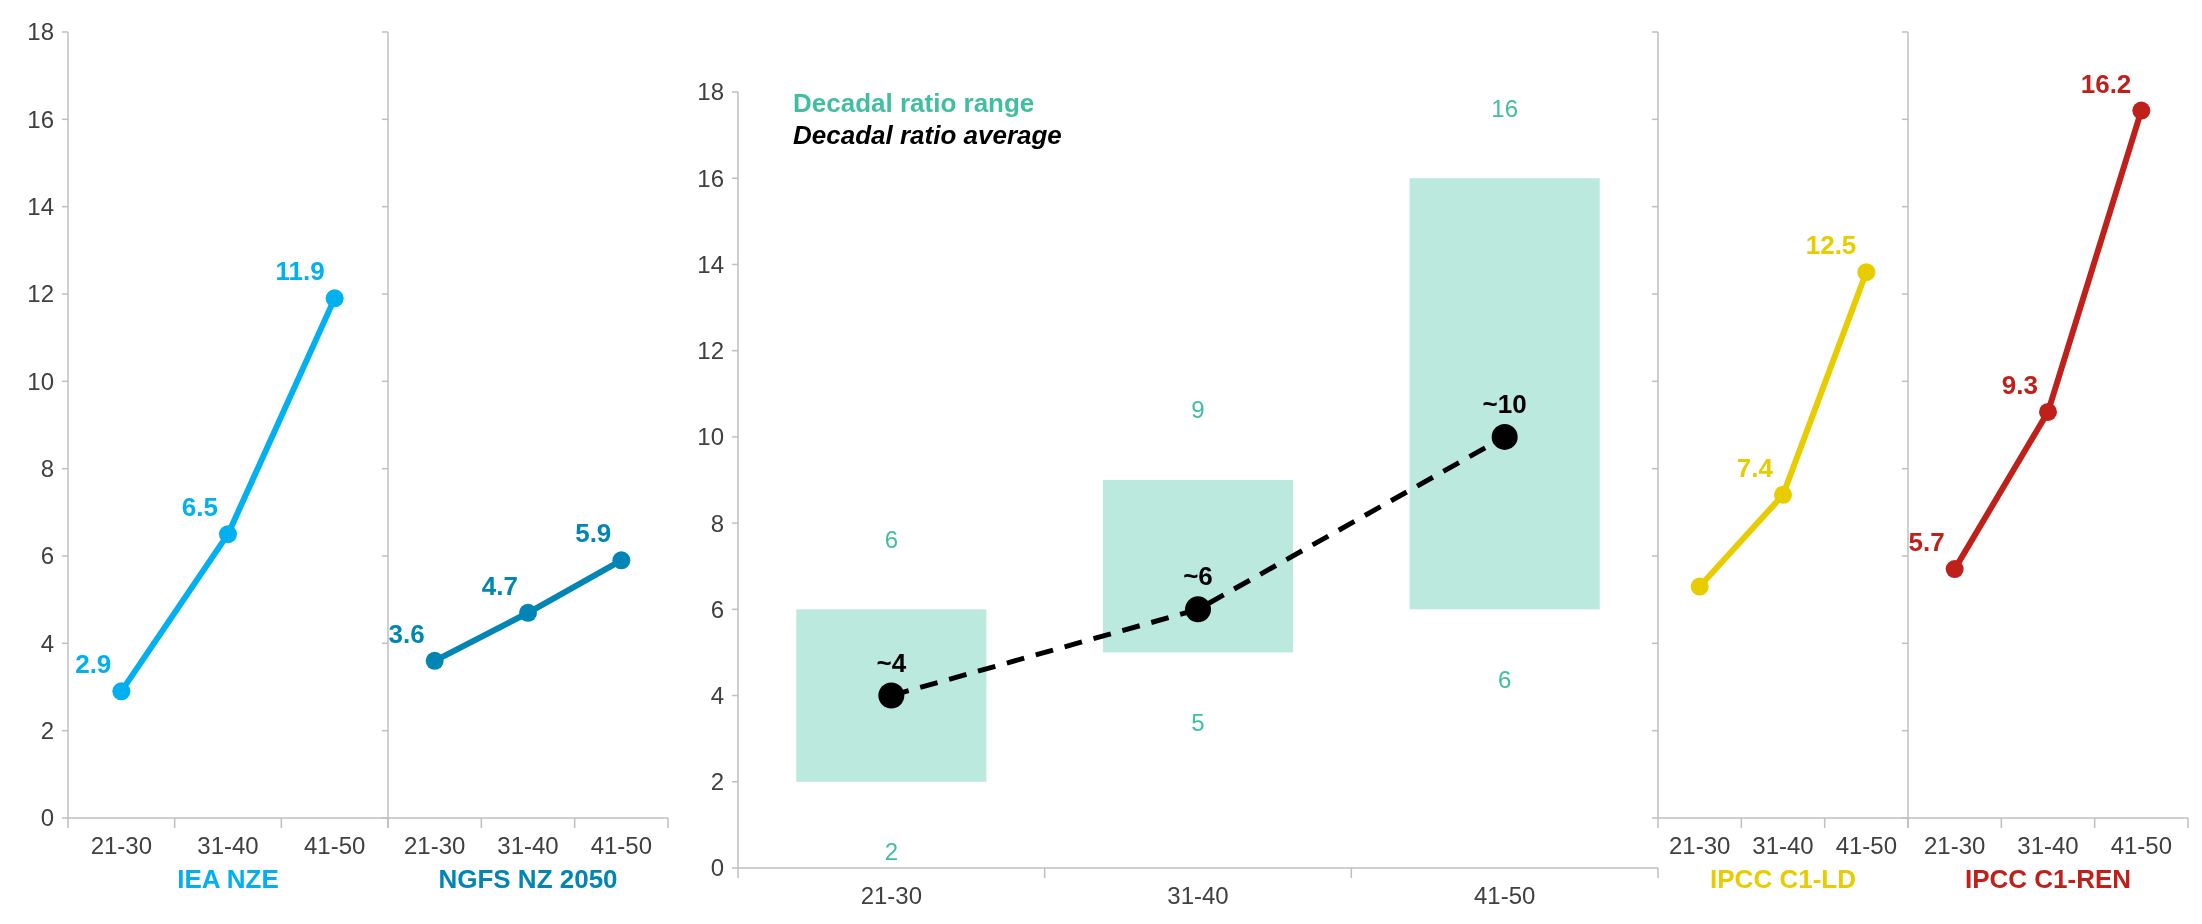  I want to click on data-label: 12.5, so click(1831, 245).